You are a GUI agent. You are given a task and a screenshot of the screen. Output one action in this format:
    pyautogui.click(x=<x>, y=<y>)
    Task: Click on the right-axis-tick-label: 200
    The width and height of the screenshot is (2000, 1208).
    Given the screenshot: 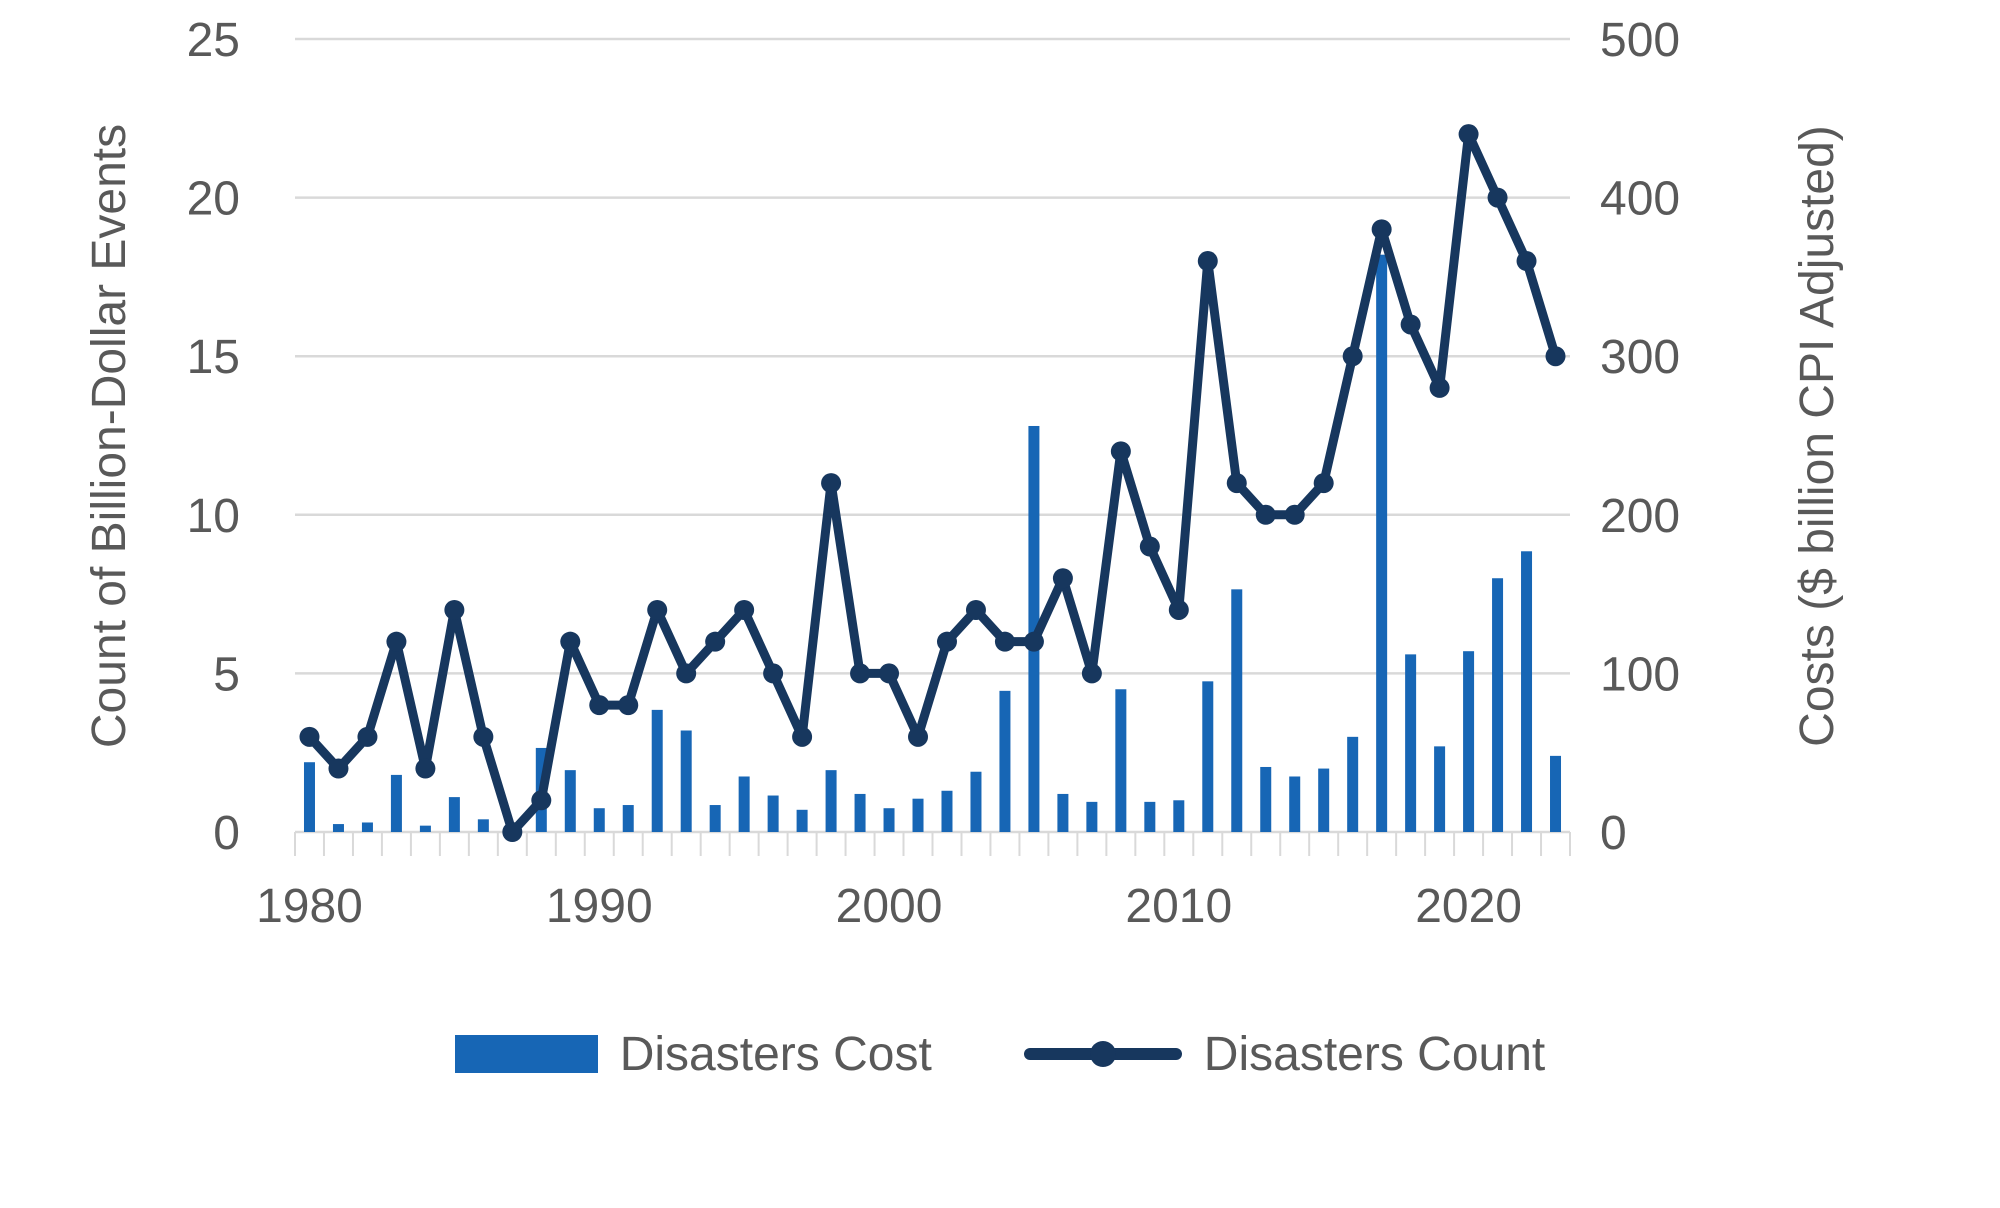 What is the action you would take?
    pyautogui.click(x=1640, y=516)
    